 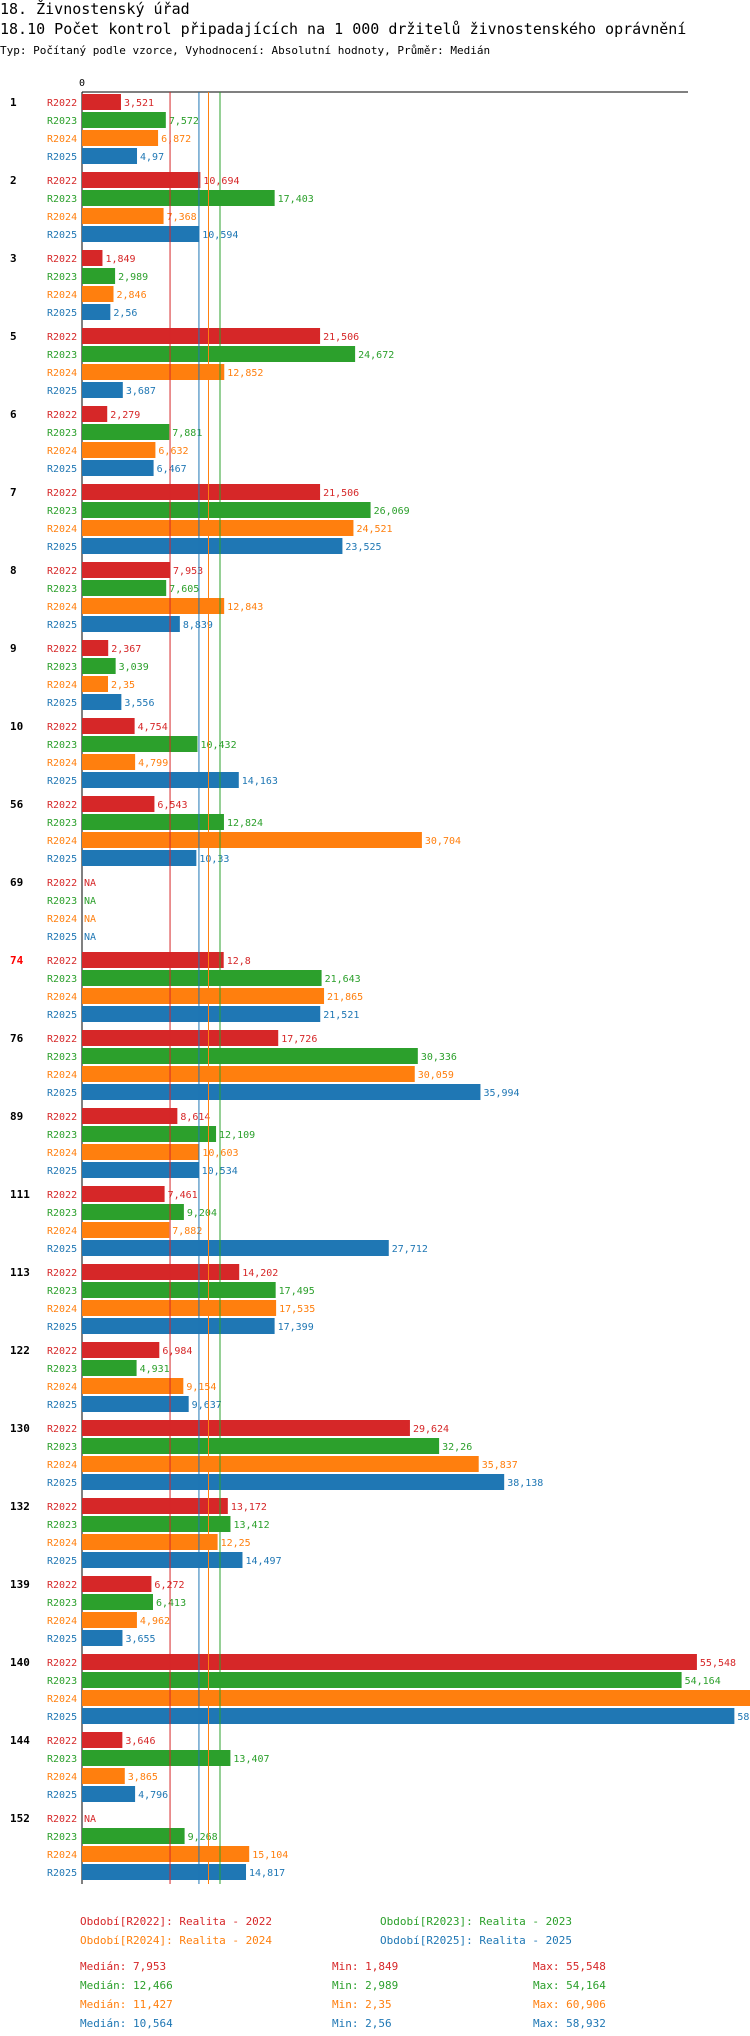 I want to click on group-label: 5, so click(x=13, y=336).